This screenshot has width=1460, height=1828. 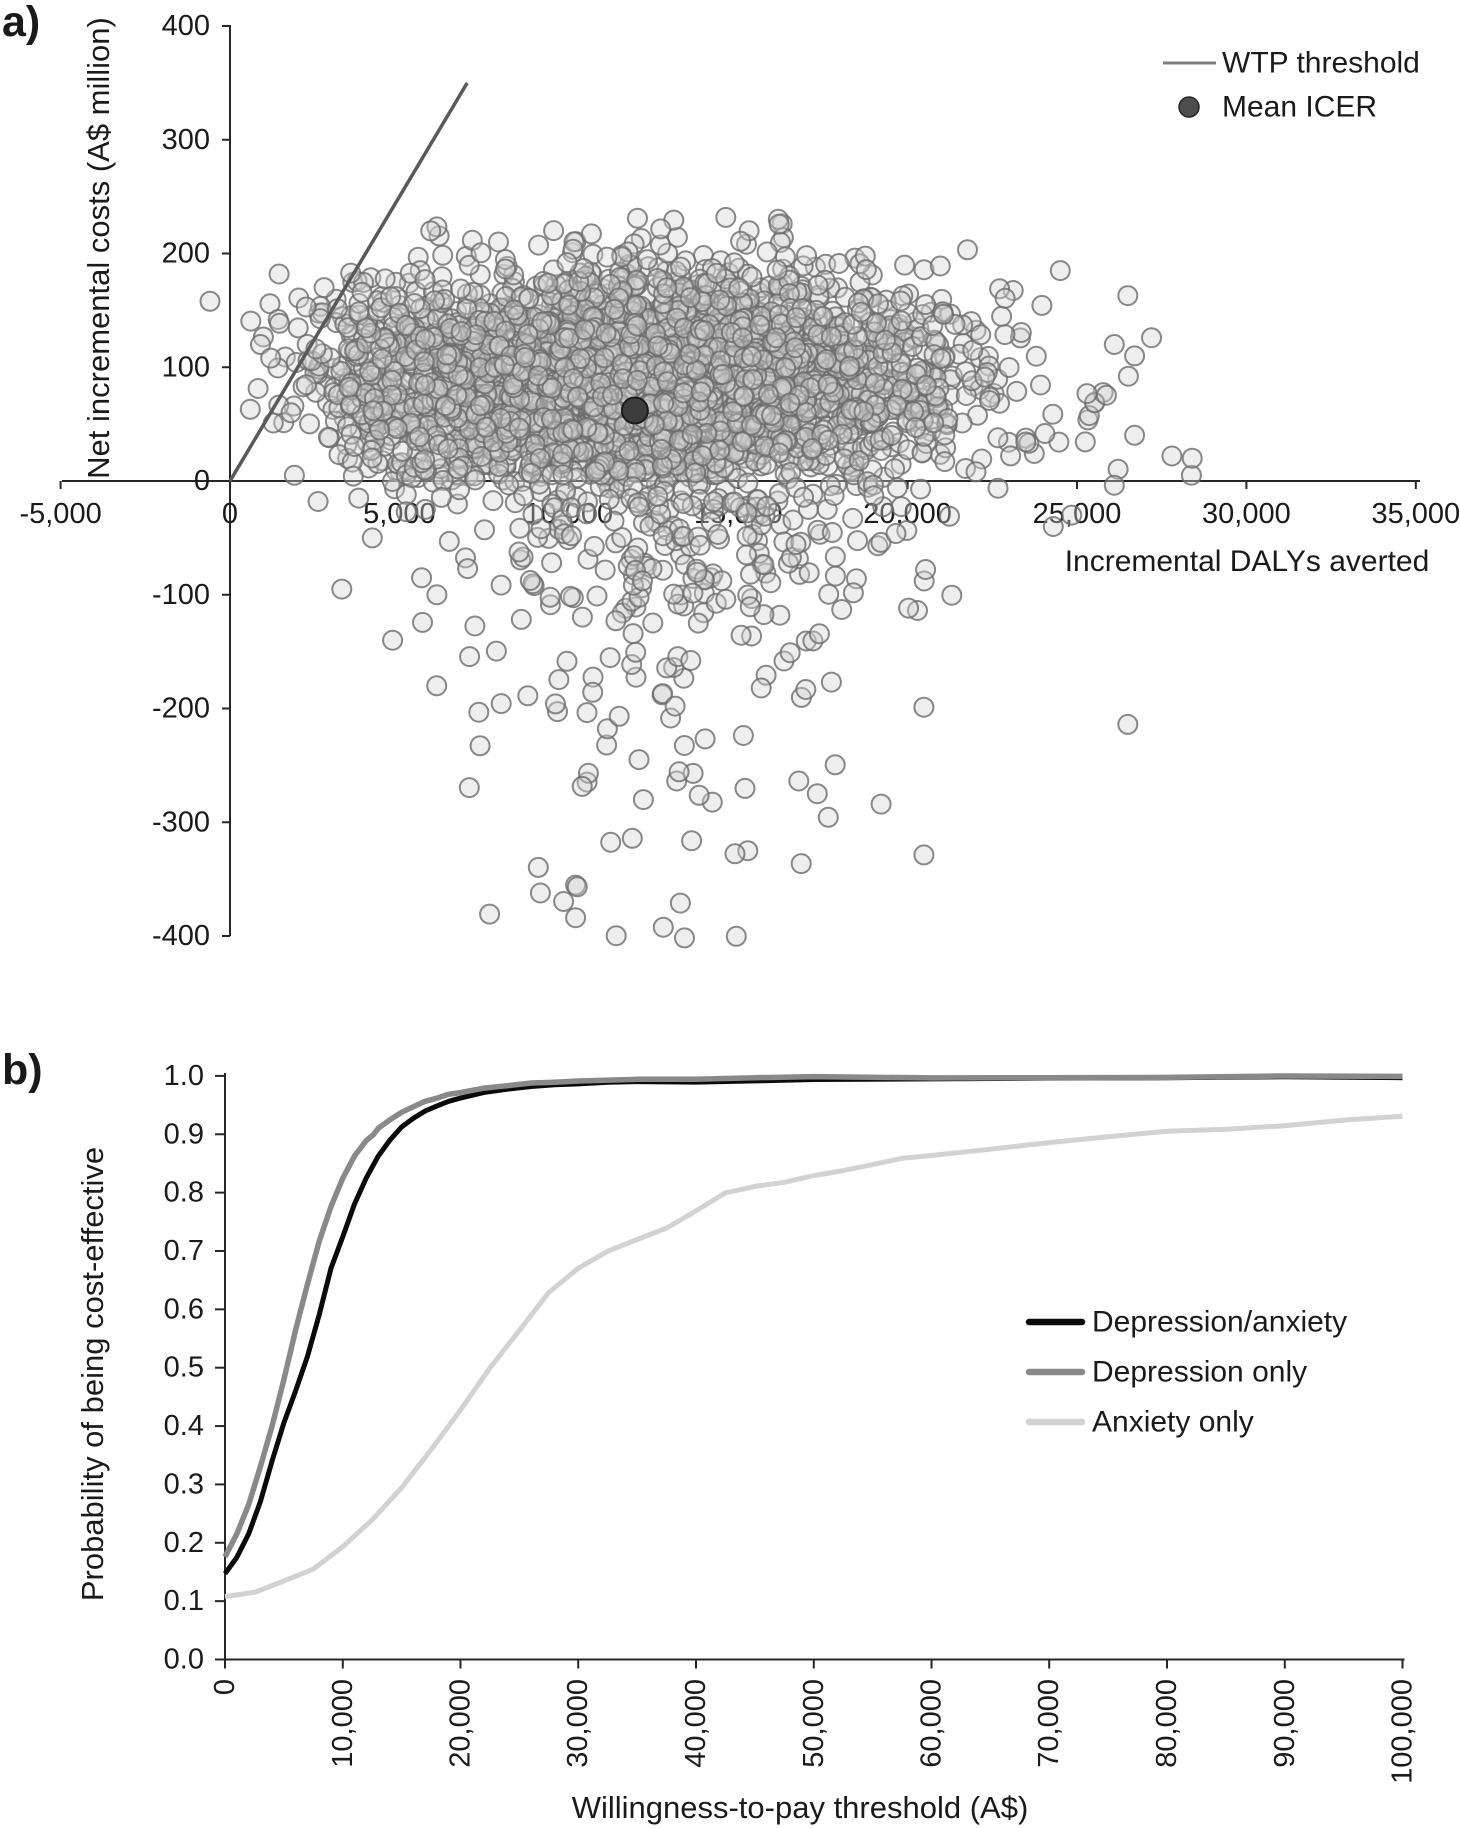 I want to click on svg-text:Willingness-to-pay threshold (: Willingness-to-pay threshold (A$), so click(x=800, y=1807).